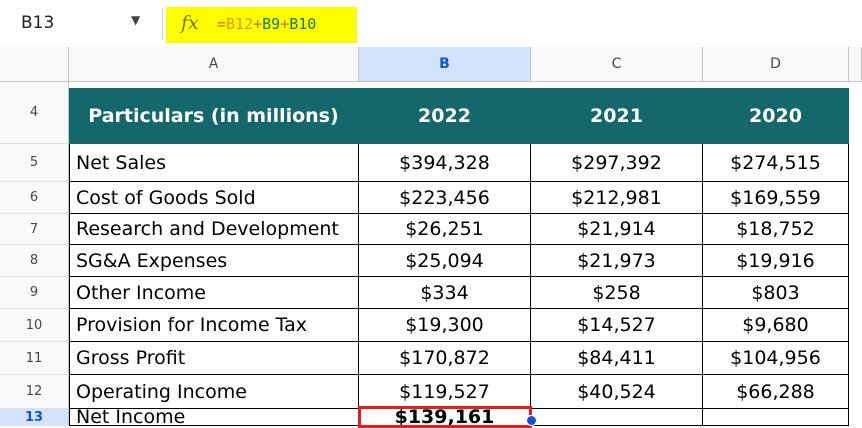 This screenshot has height=428, width=862. What do you see at coordinates (445, 163) in the screenshot?
I see `value-cell: $394,328` at bounding box center [445, 163].